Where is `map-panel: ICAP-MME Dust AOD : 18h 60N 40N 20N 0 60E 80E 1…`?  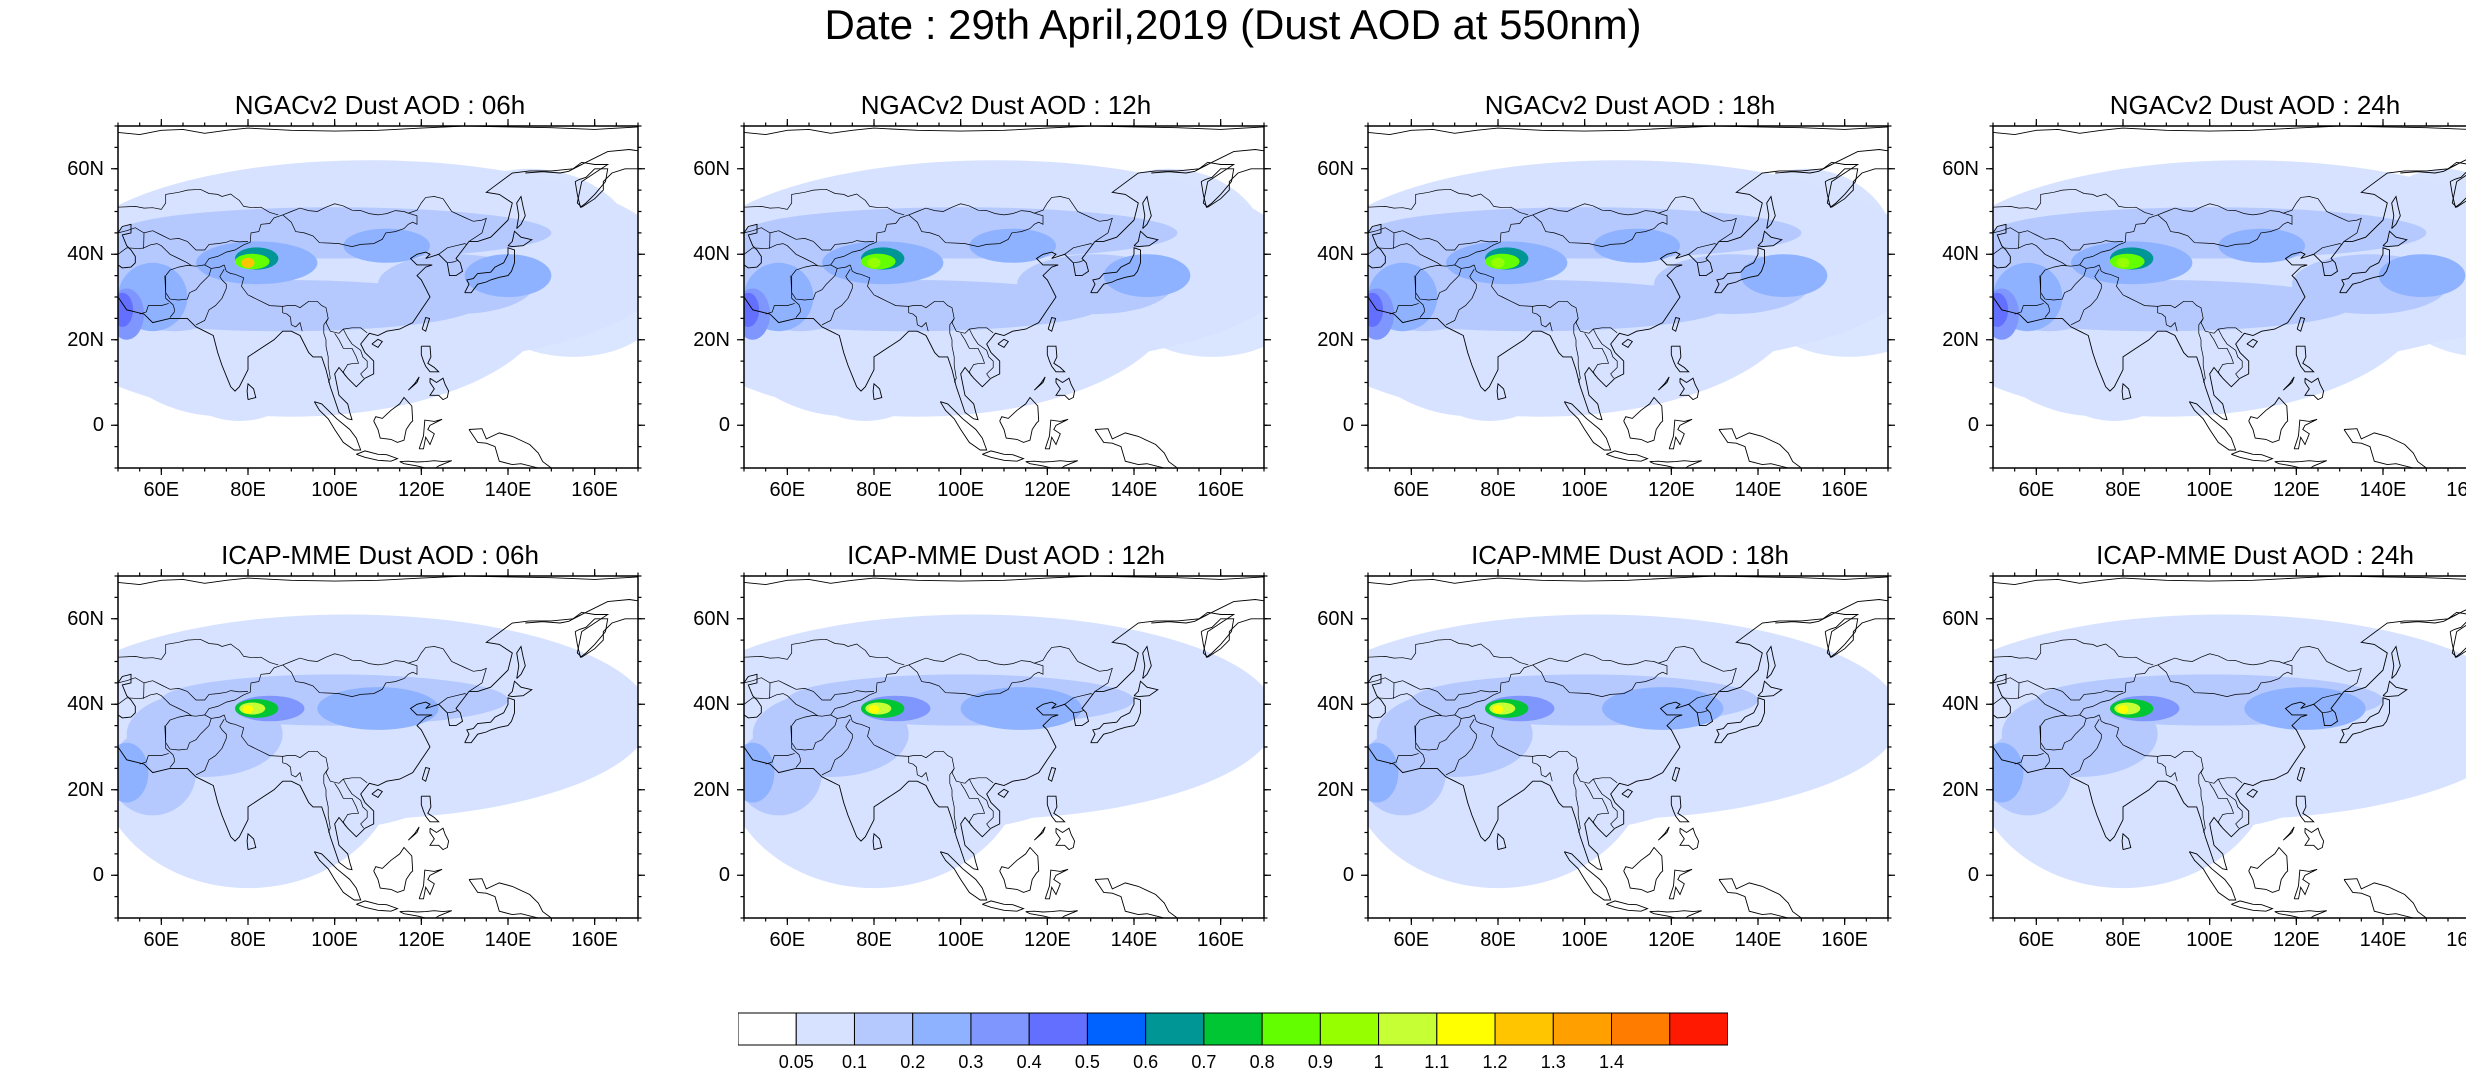 map-panel: ICAP-MME Dust AOD : 18h 60N 40N 20N 0 60E 80E 1… is located at coordinates (1608, 755).